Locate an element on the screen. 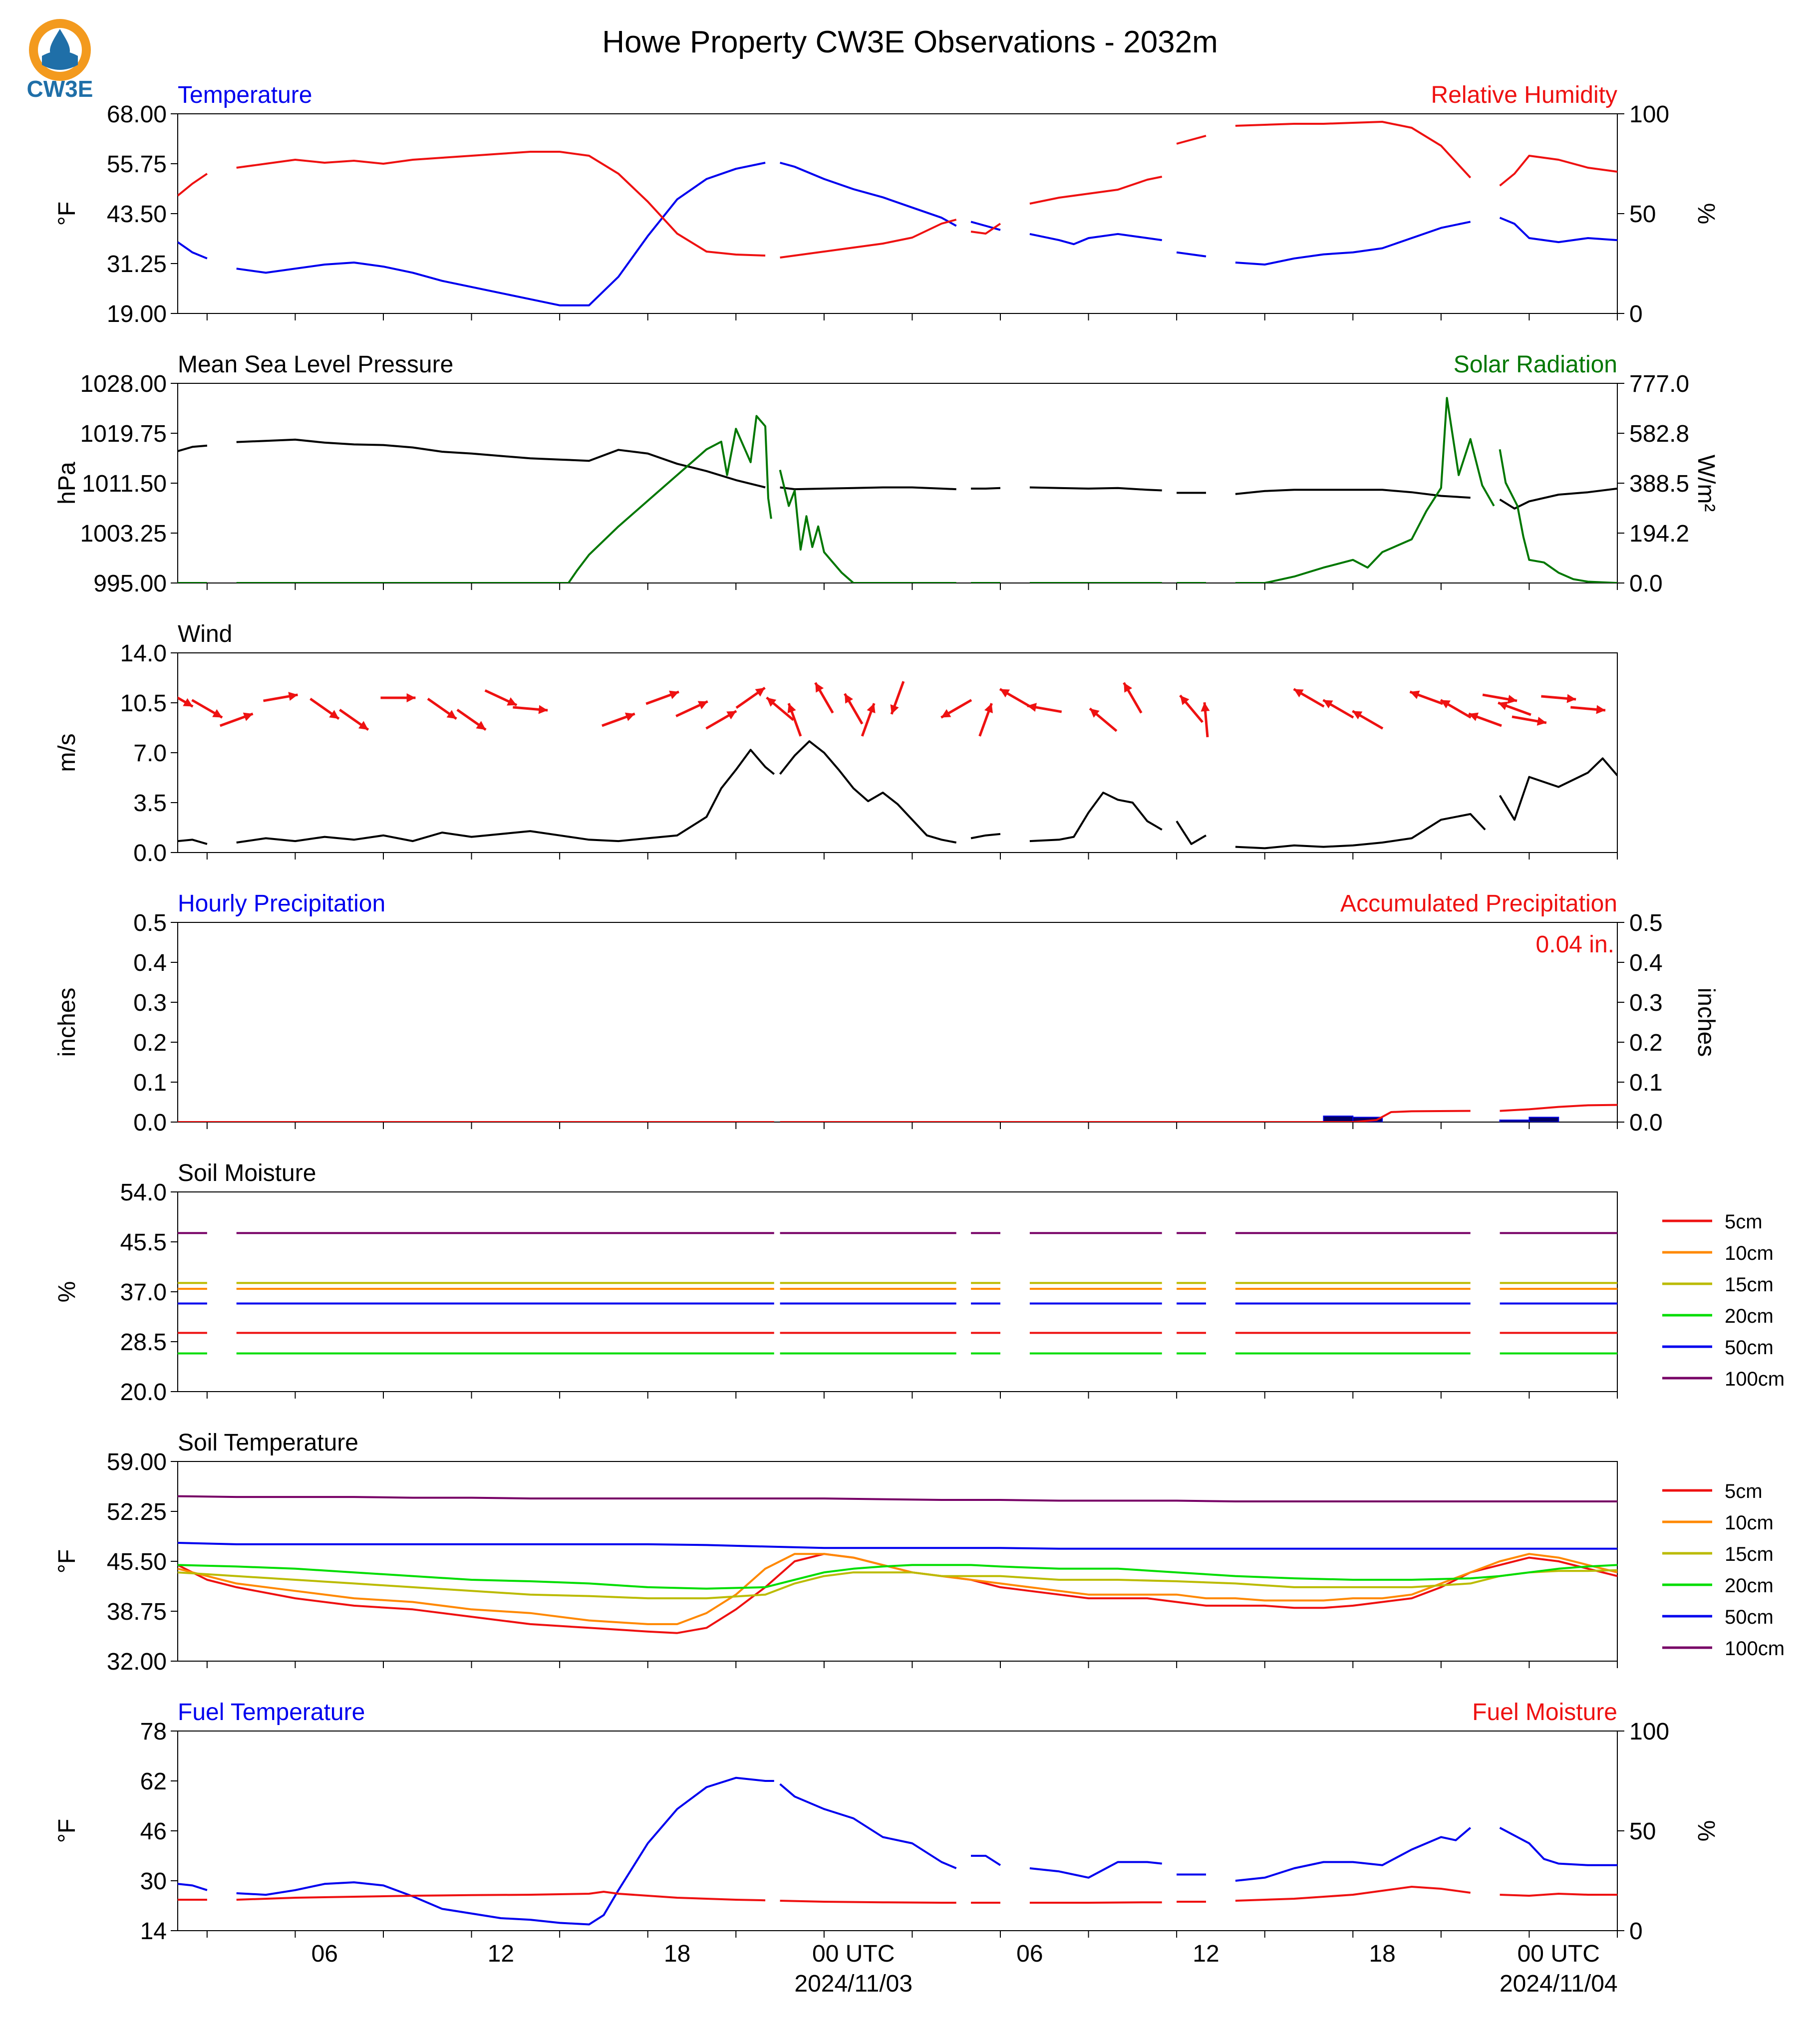 The image size is (1820, 2028). series-line-20cm is located at coordinates (897, 1577).